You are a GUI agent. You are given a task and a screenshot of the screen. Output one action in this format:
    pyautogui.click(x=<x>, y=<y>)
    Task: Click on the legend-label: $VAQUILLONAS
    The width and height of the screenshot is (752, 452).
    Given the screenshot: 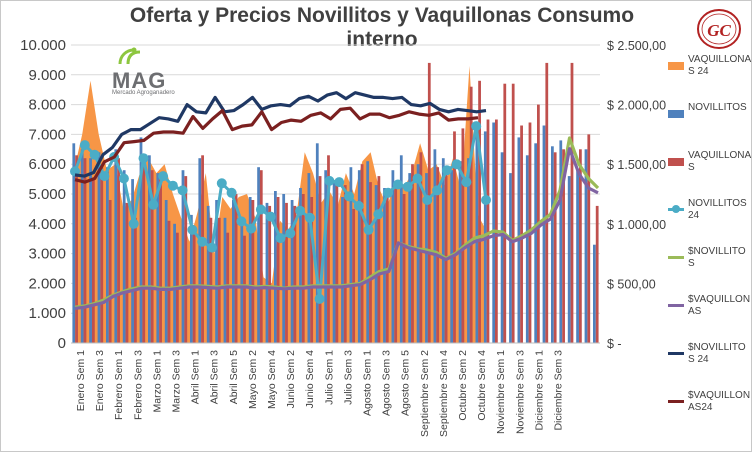 What is the action you would take?
    pyautogui.click(x=719, y=305)
    